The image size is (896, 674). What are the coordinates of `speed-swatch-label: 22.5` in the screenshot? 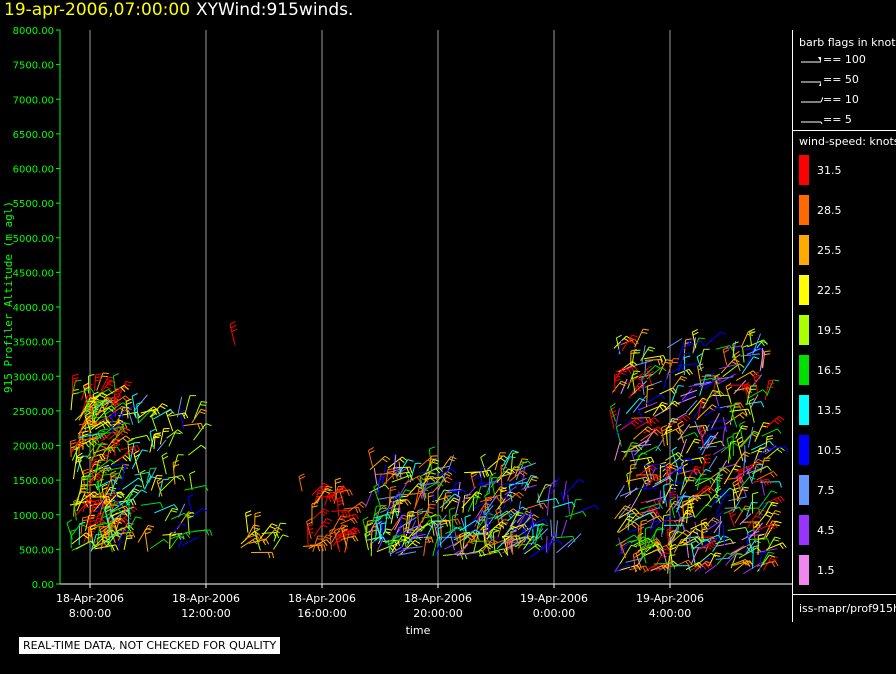 It's located at (829, 290).